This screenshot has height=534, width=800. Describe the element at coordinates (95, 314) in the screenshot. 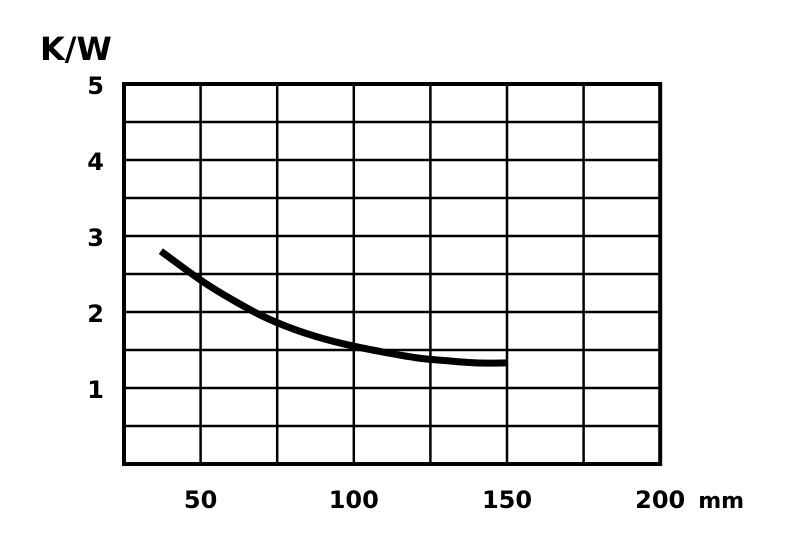

I see `y-tick-label: 2` at that location.